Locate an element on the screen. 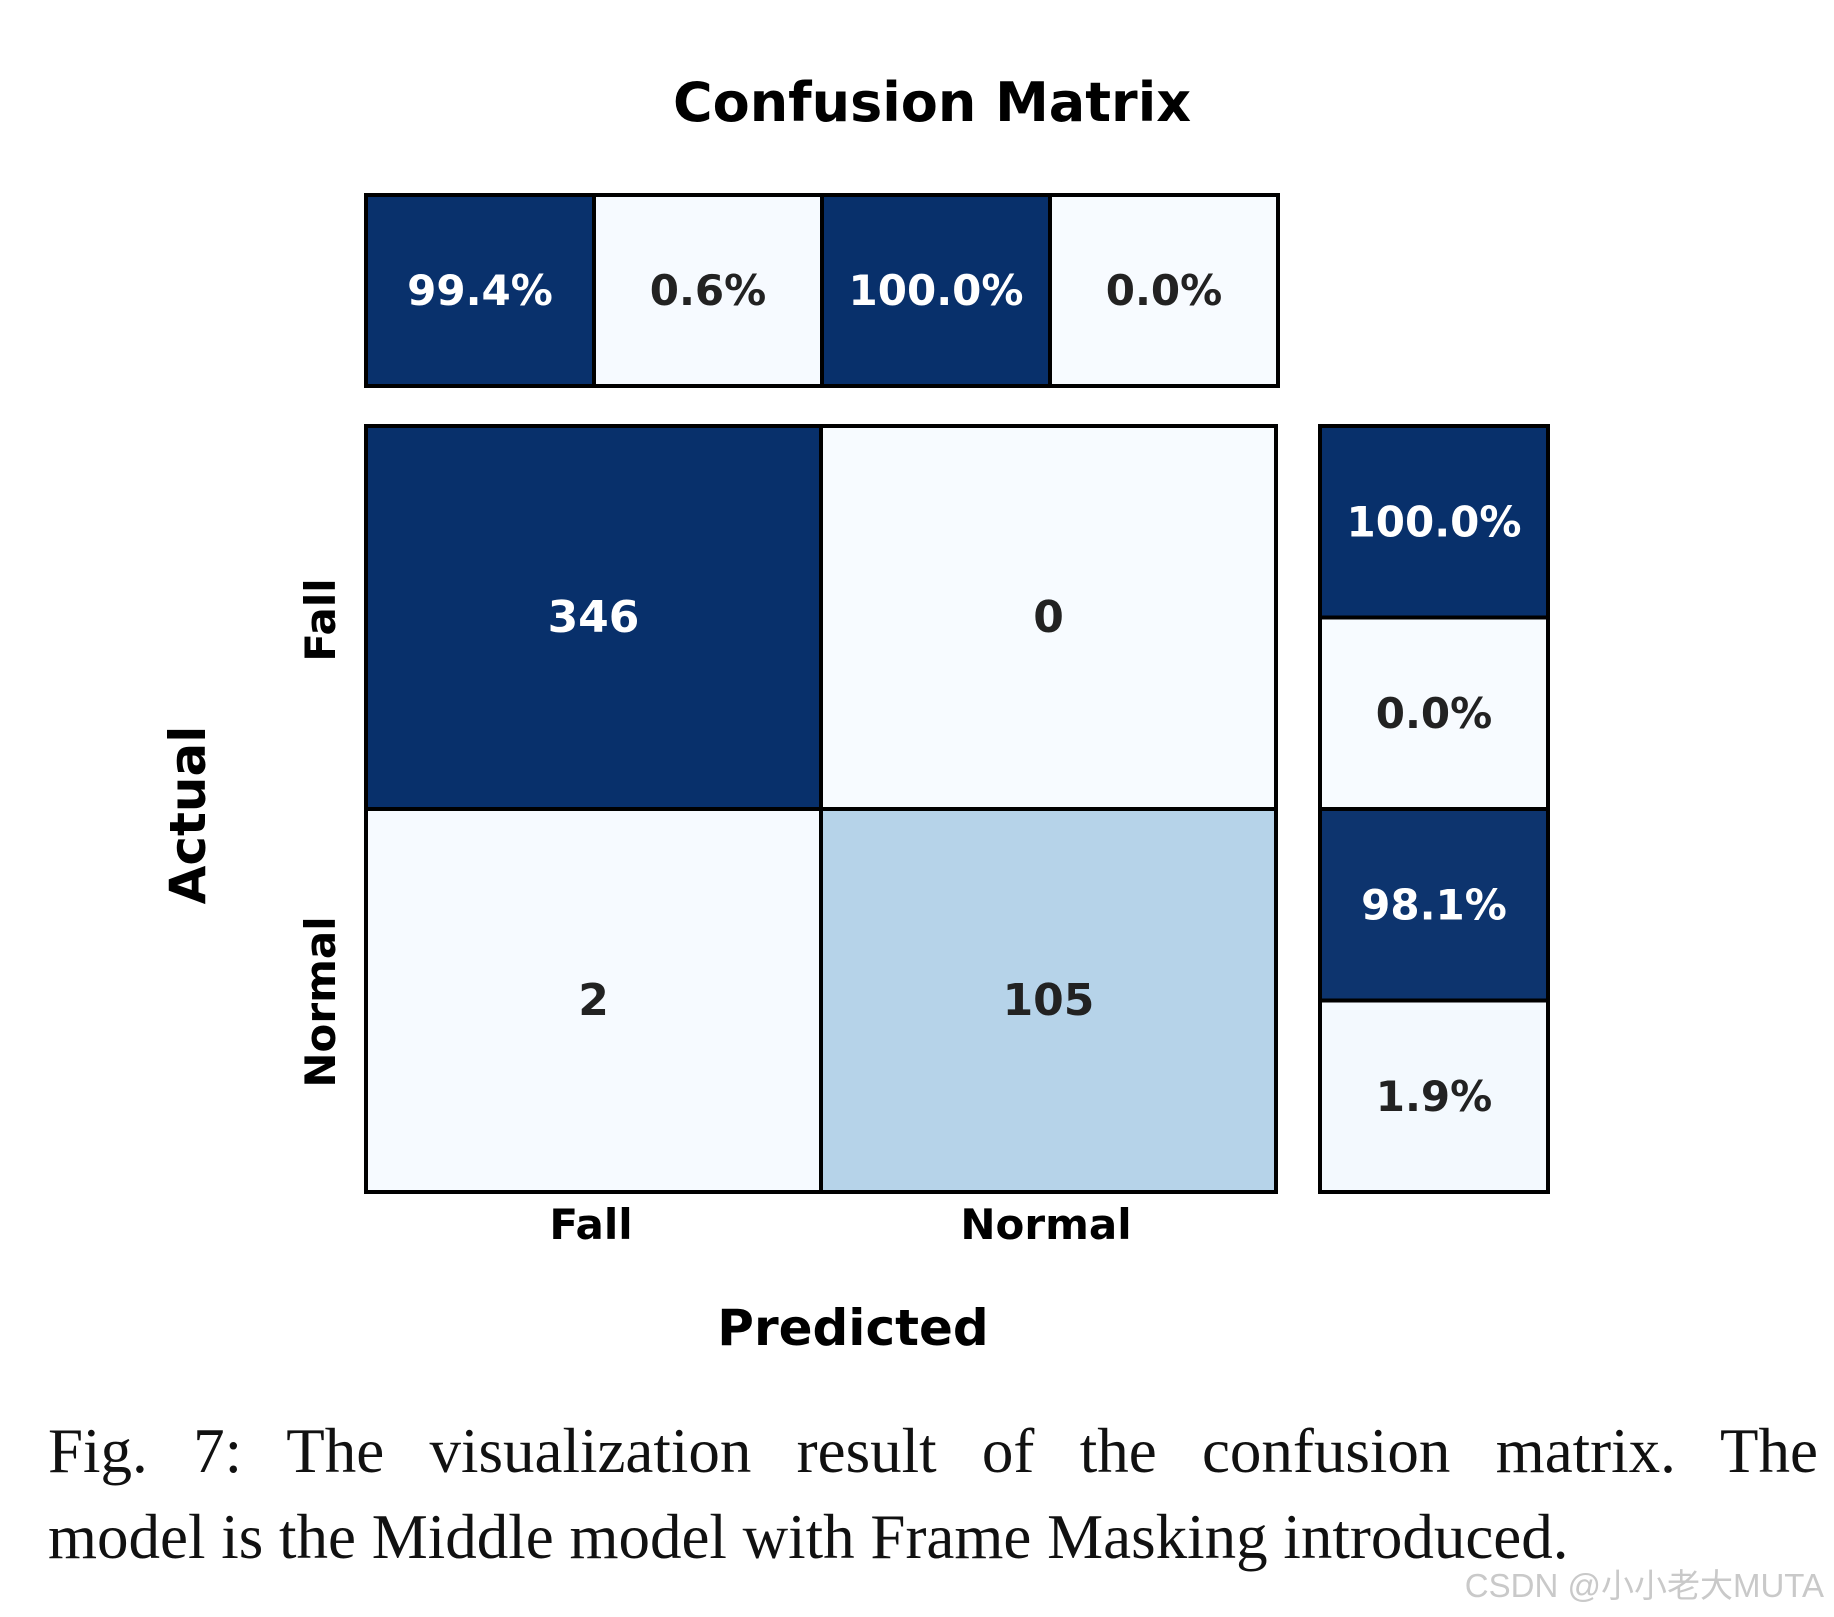 The height and width of the screenshot is (1617, 1834). matrix-r0-c1-label: 0 is located at coordinates (1048, 617).